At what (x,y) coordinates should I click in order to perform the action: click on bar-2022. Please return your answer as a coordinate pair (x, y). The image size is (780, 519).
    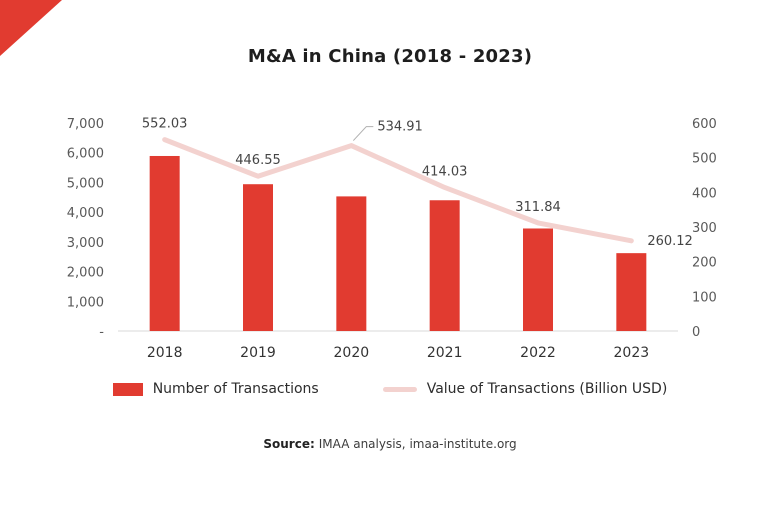
    Looking at the image, I should click on (538, 279).